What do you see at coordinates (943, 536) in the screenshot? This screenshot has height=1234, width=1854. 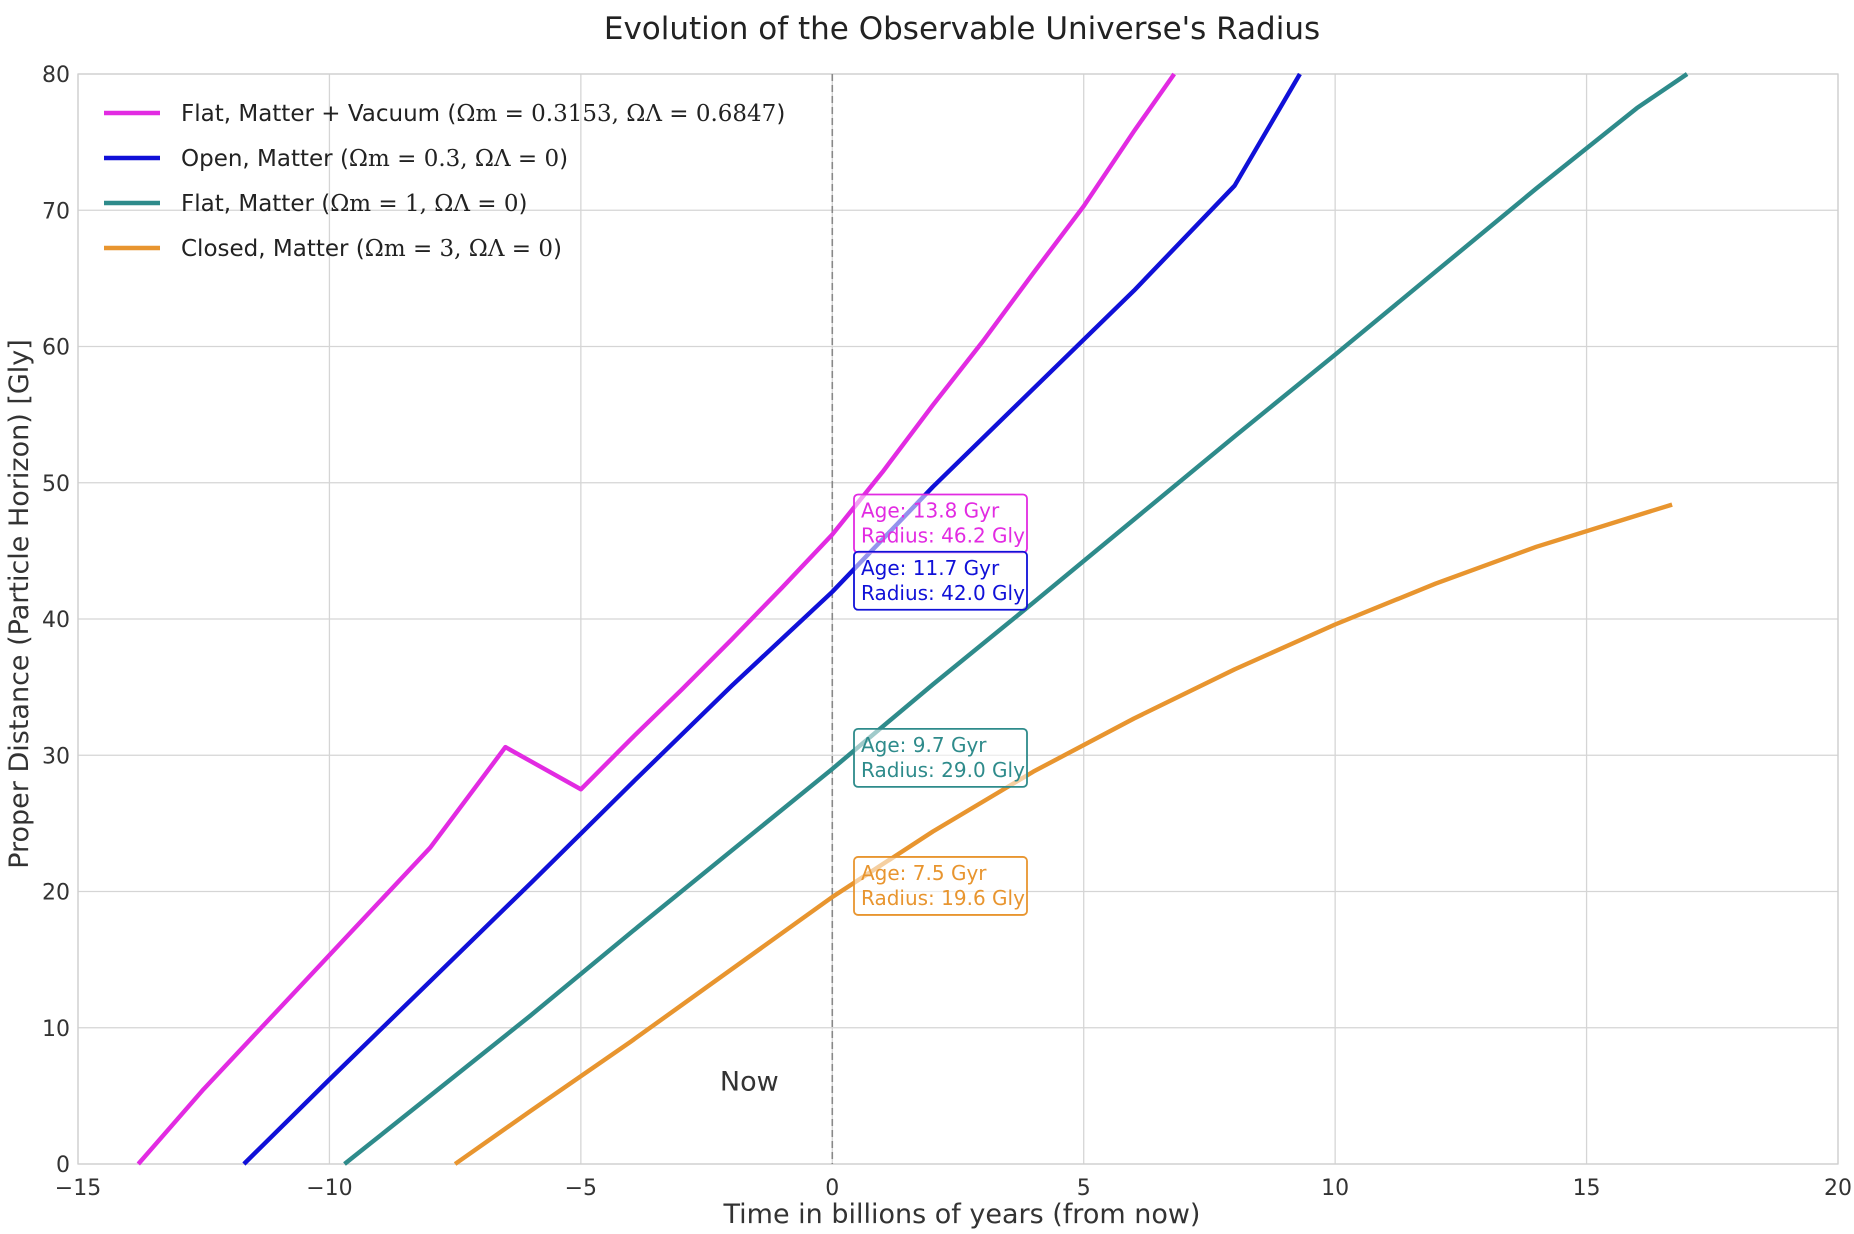 I see `annotation-radius: Radius: 46.2 Gly` at bounding box center [943, 536].